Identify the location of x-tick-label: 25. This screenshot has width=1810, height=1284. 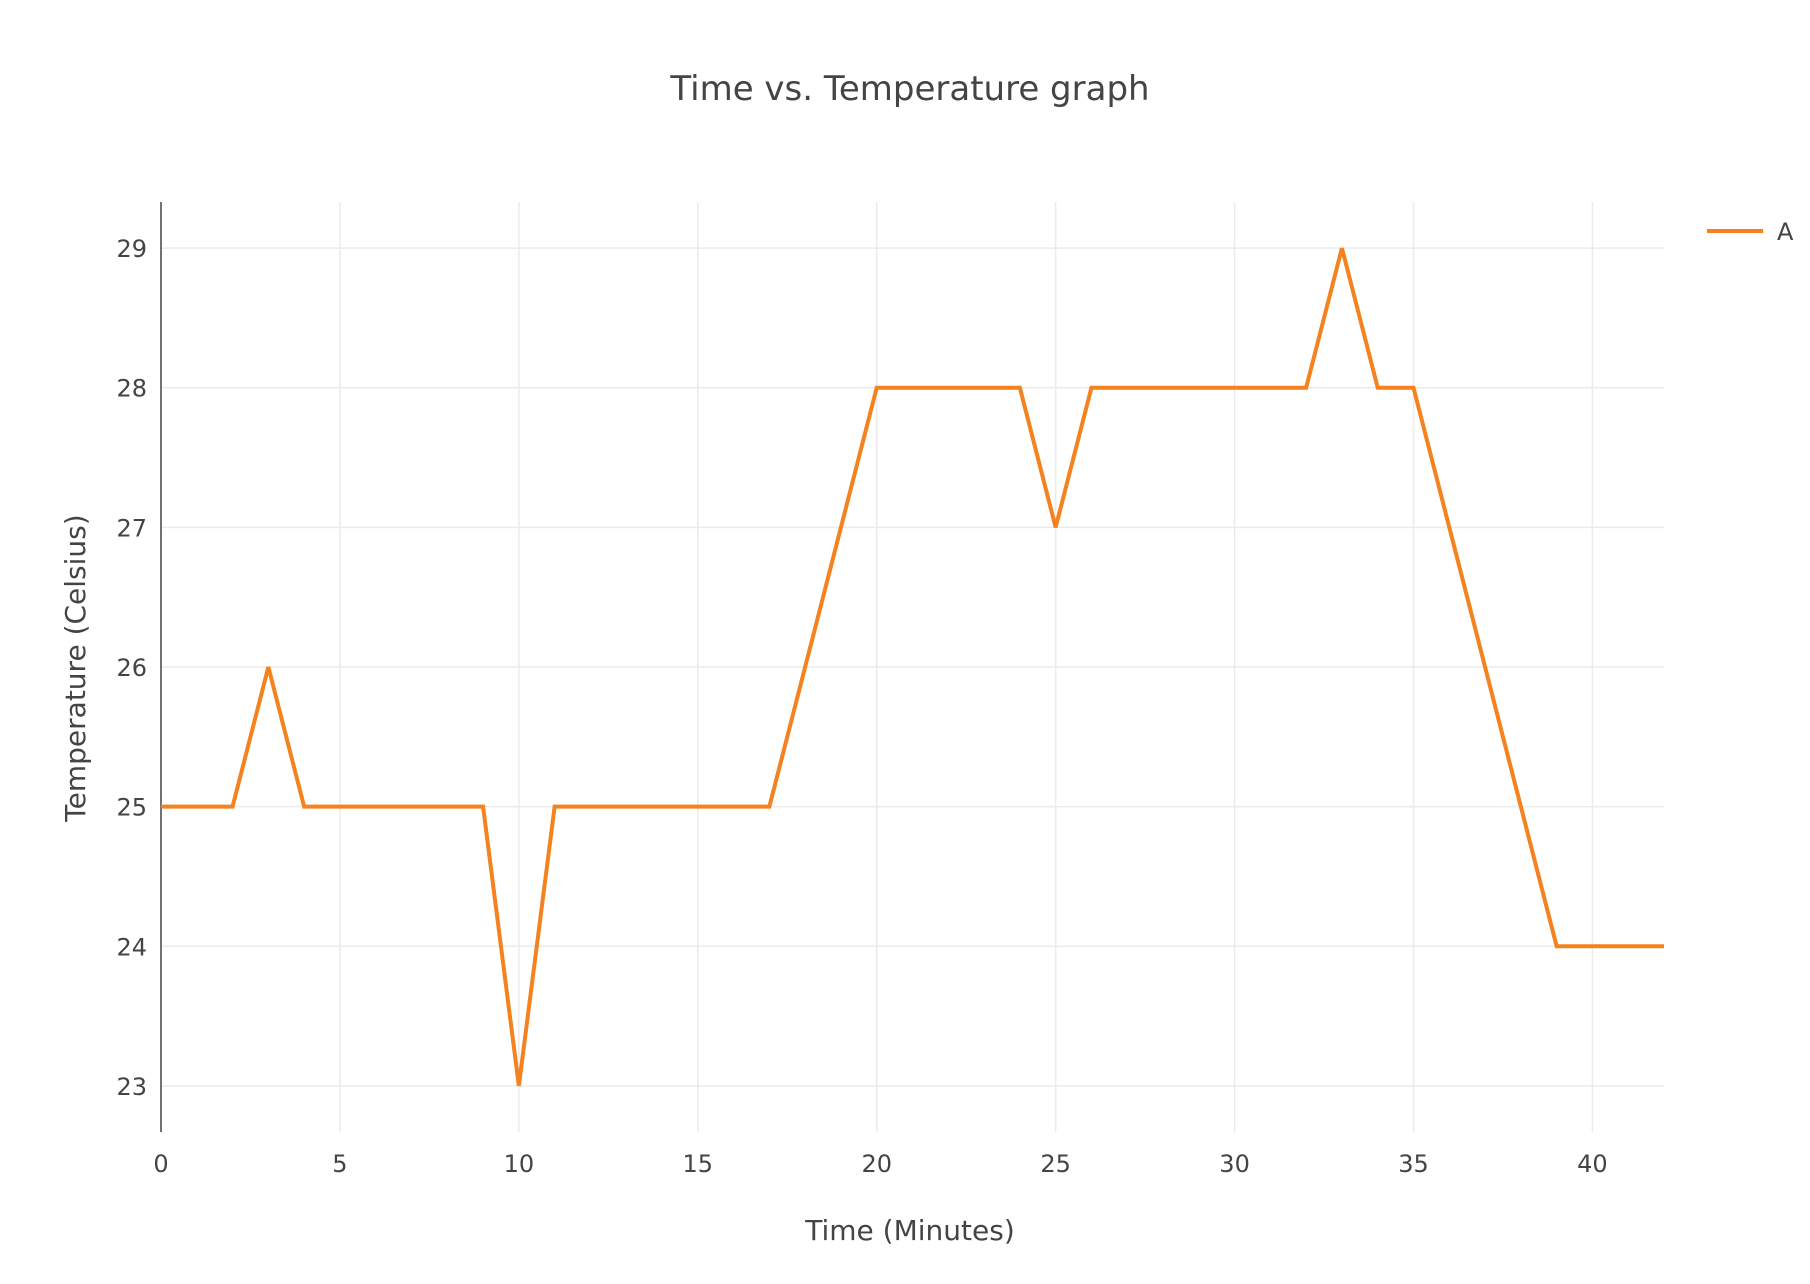
(1055, 1164).